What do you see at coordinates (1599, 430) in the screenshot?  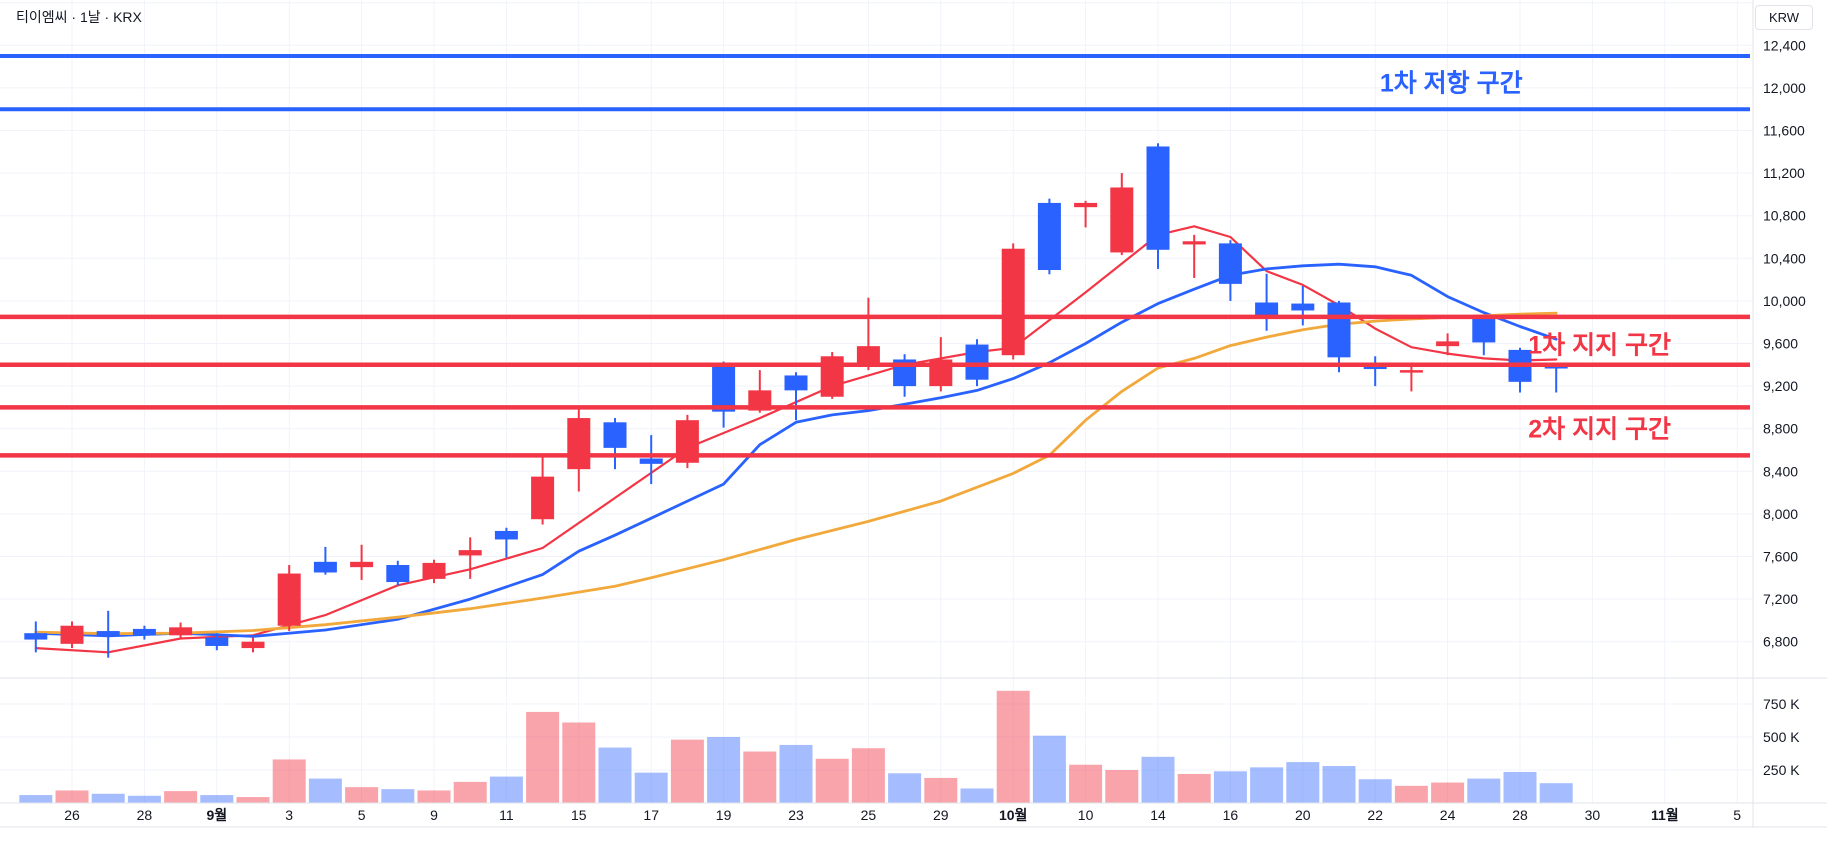 I see `zone-label: 2차 지지 구간` at bounding box center [1599, 430].